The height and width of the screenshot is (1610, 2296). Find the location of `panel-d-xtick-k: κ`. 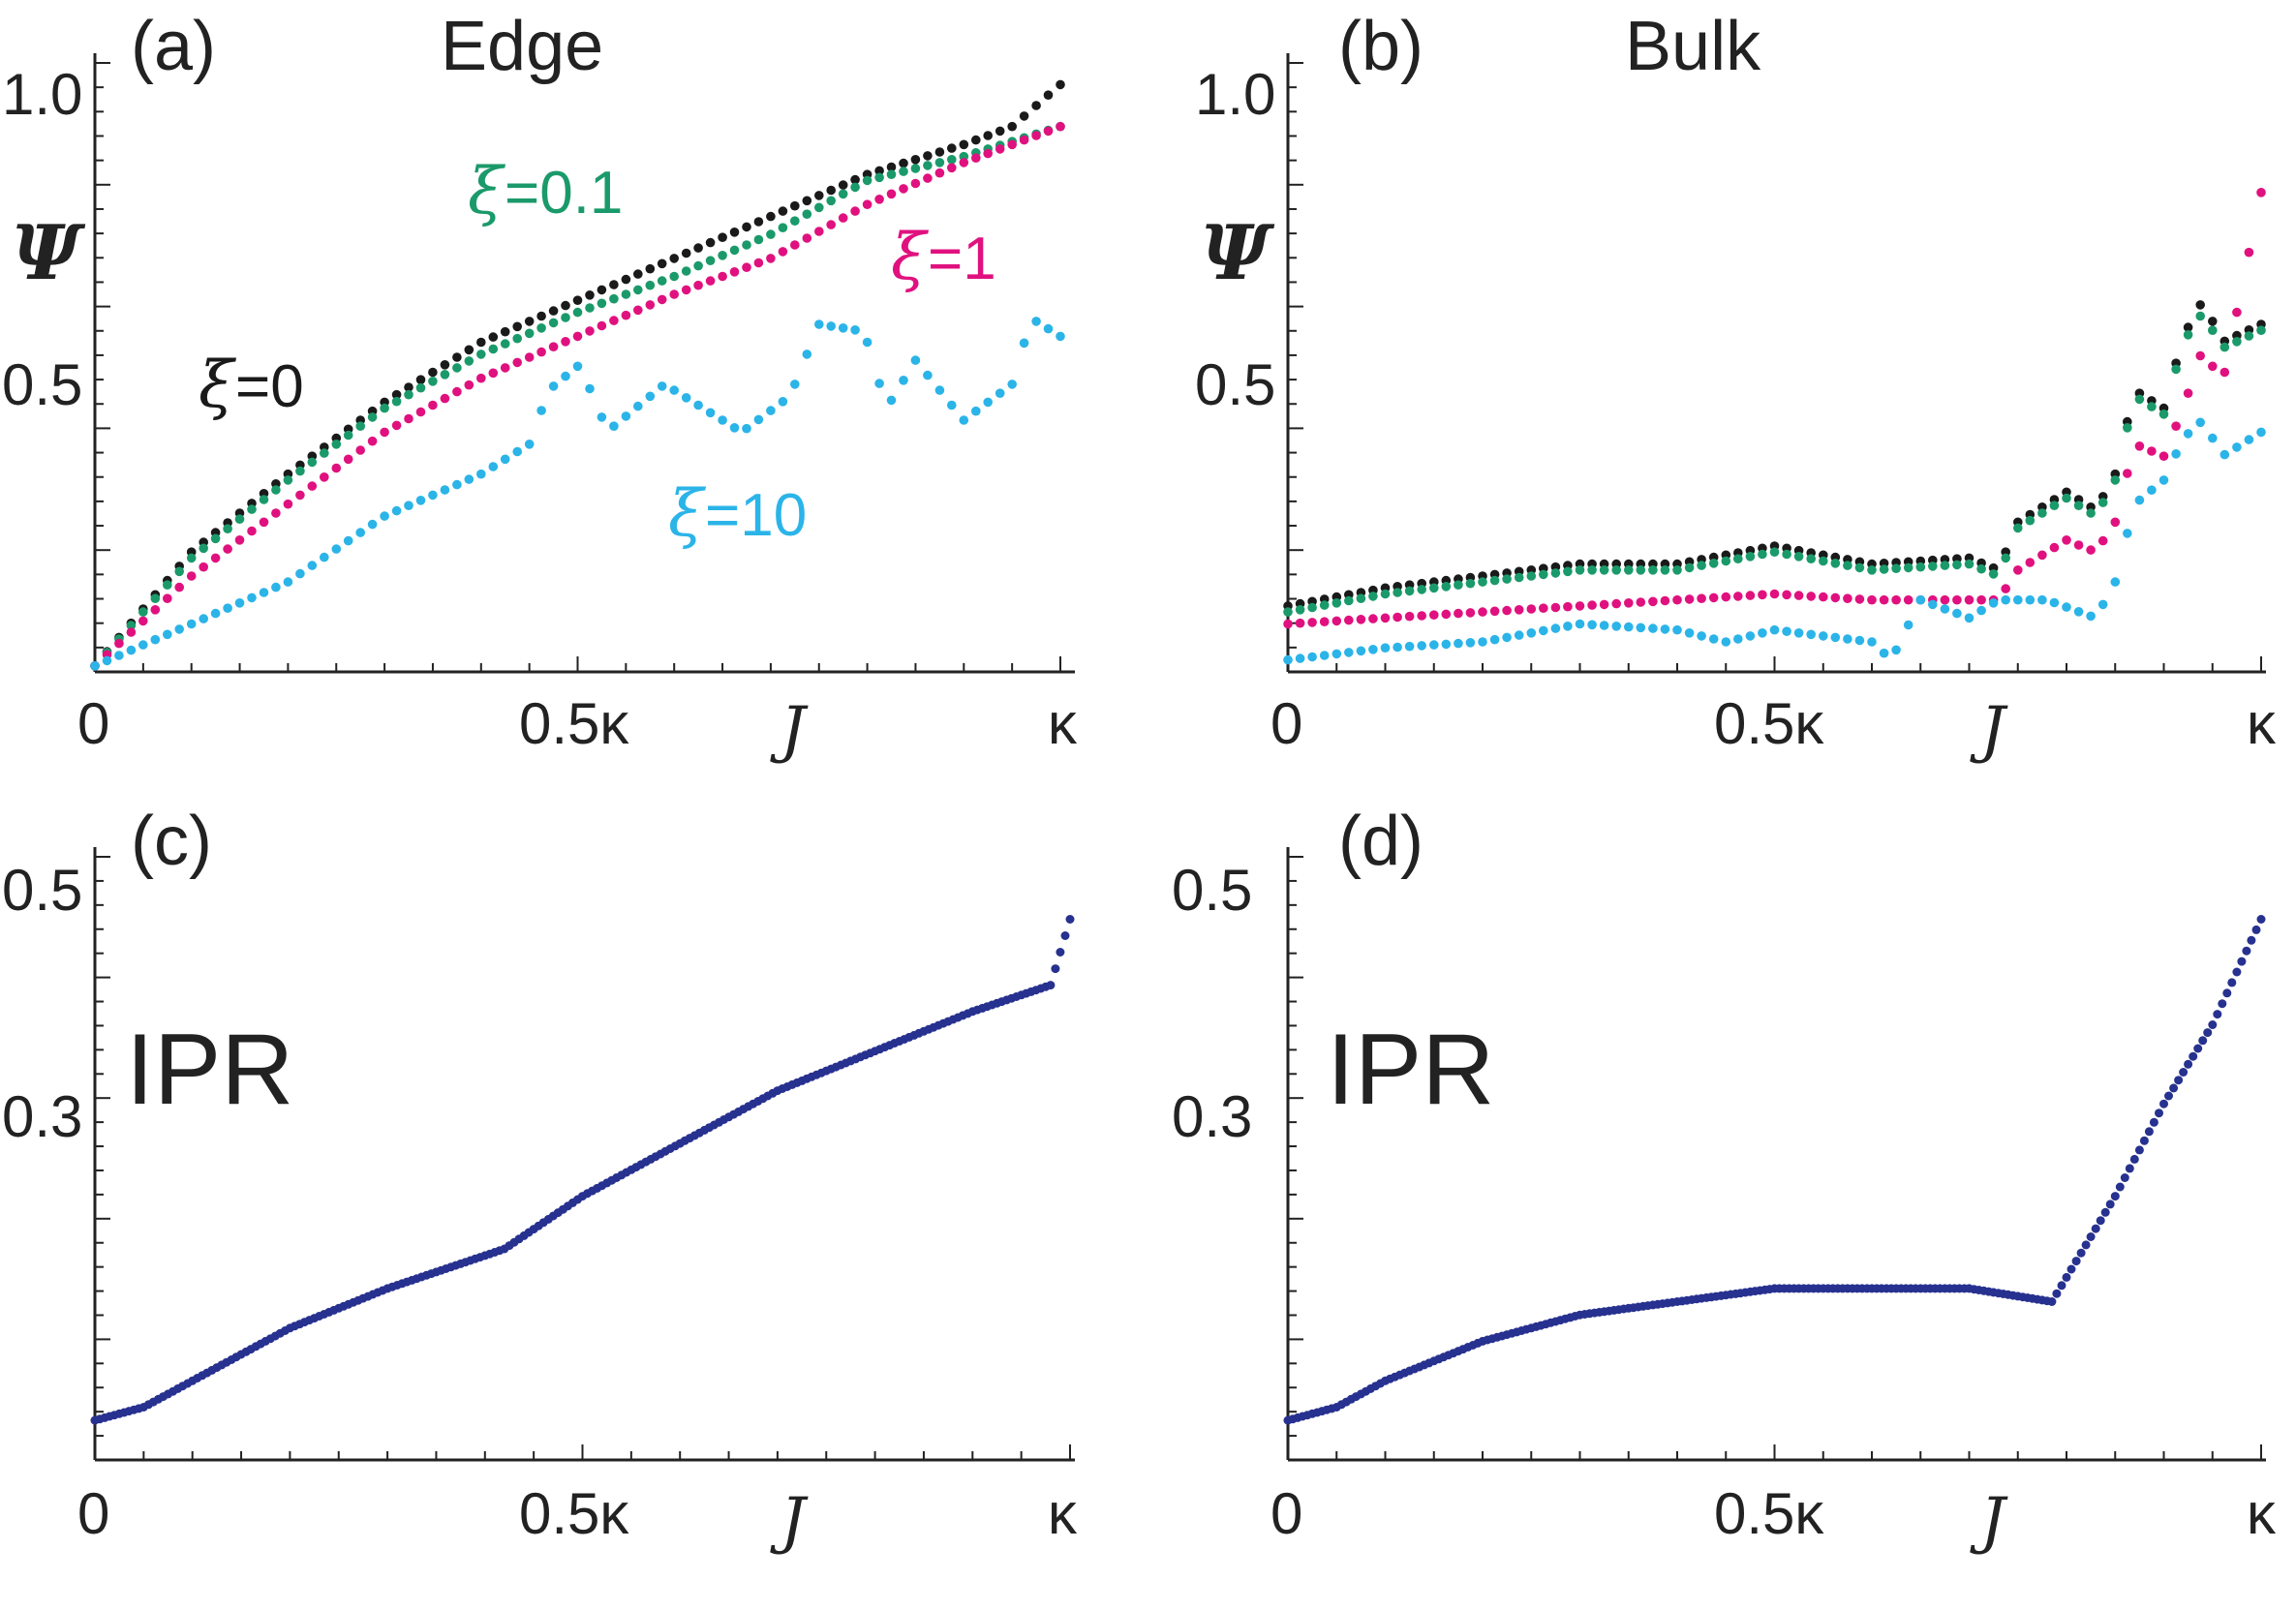

panel-d-xtick-k: κ is located at coordinates (2262, 1514).